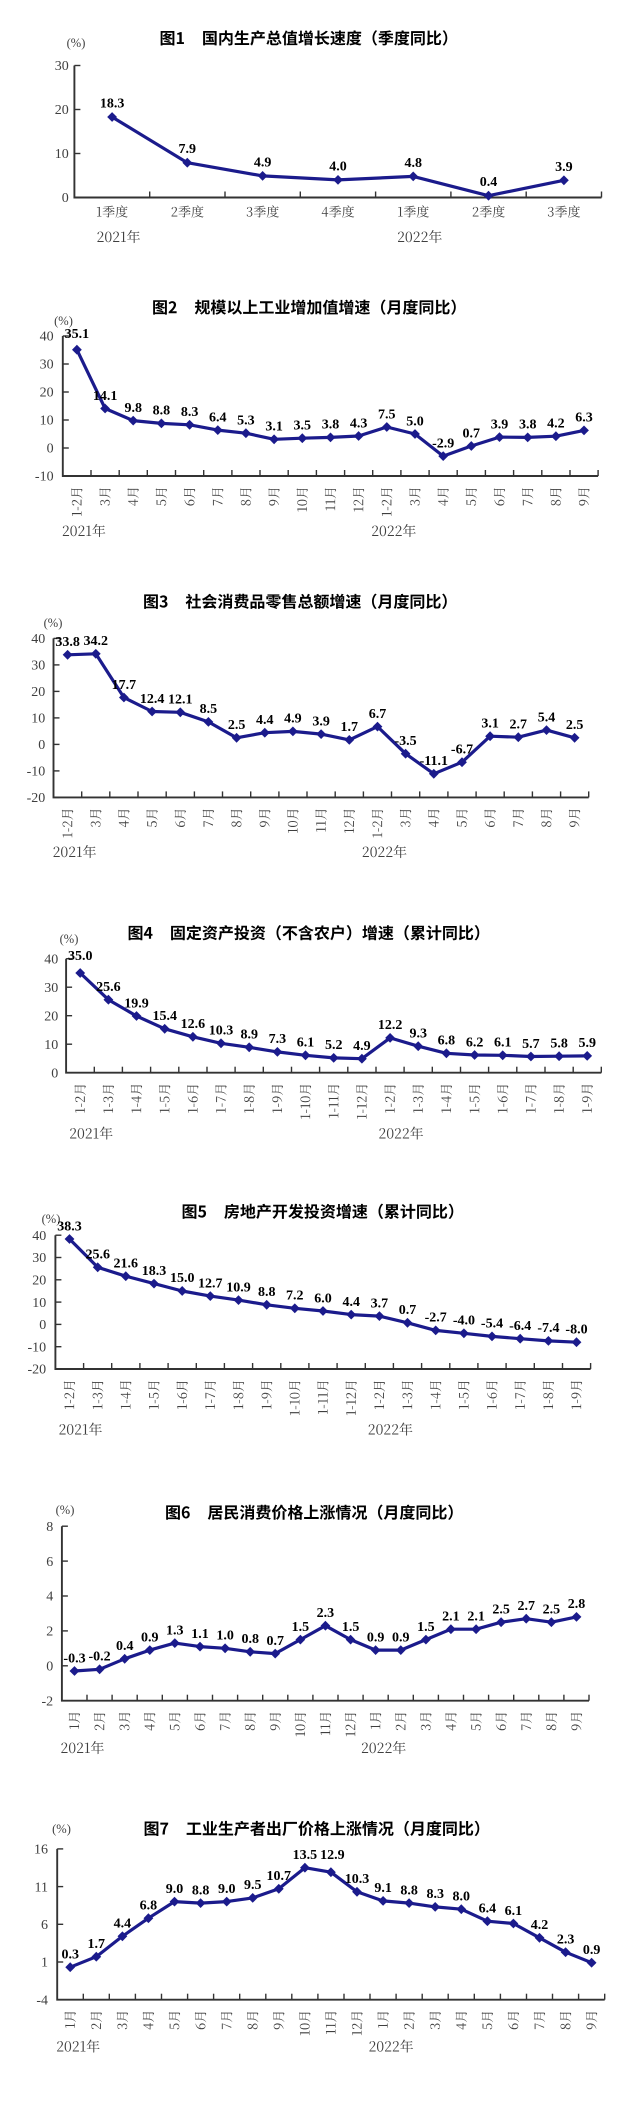  What do you see at coordinates (295, 1296) in the screenshot?
I see `svg-text: 7.2` at bounding box center [295, 1296].